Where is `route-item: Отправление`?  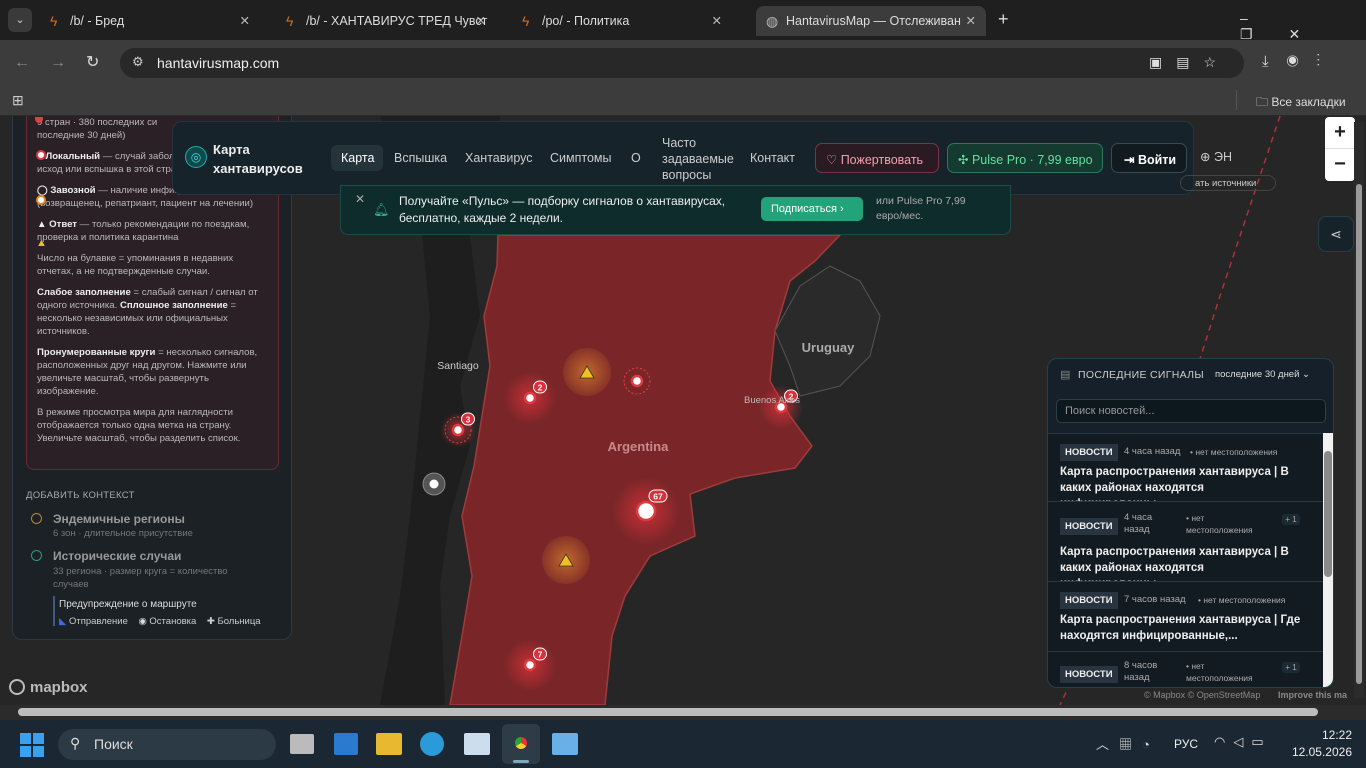
route-item: Отправление is located at coordinates (98, 621).